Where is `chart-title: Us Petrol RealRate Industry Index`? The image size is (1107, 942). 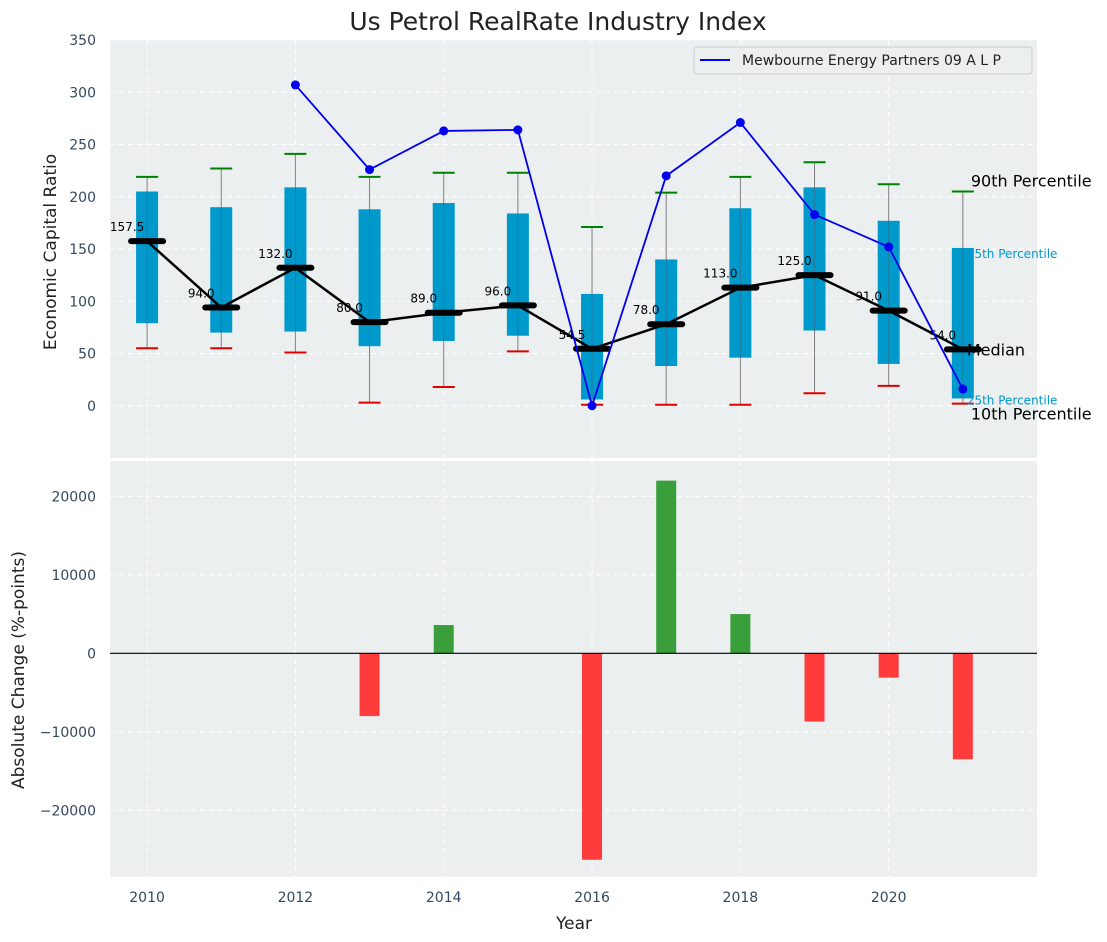
chart-title: Us Petrol RealRate Industry Index is located at coordinates (557, 21).